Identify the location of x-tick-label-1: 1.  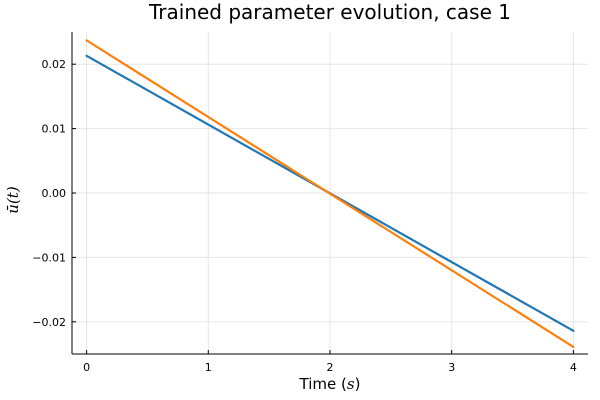
(208, 367).